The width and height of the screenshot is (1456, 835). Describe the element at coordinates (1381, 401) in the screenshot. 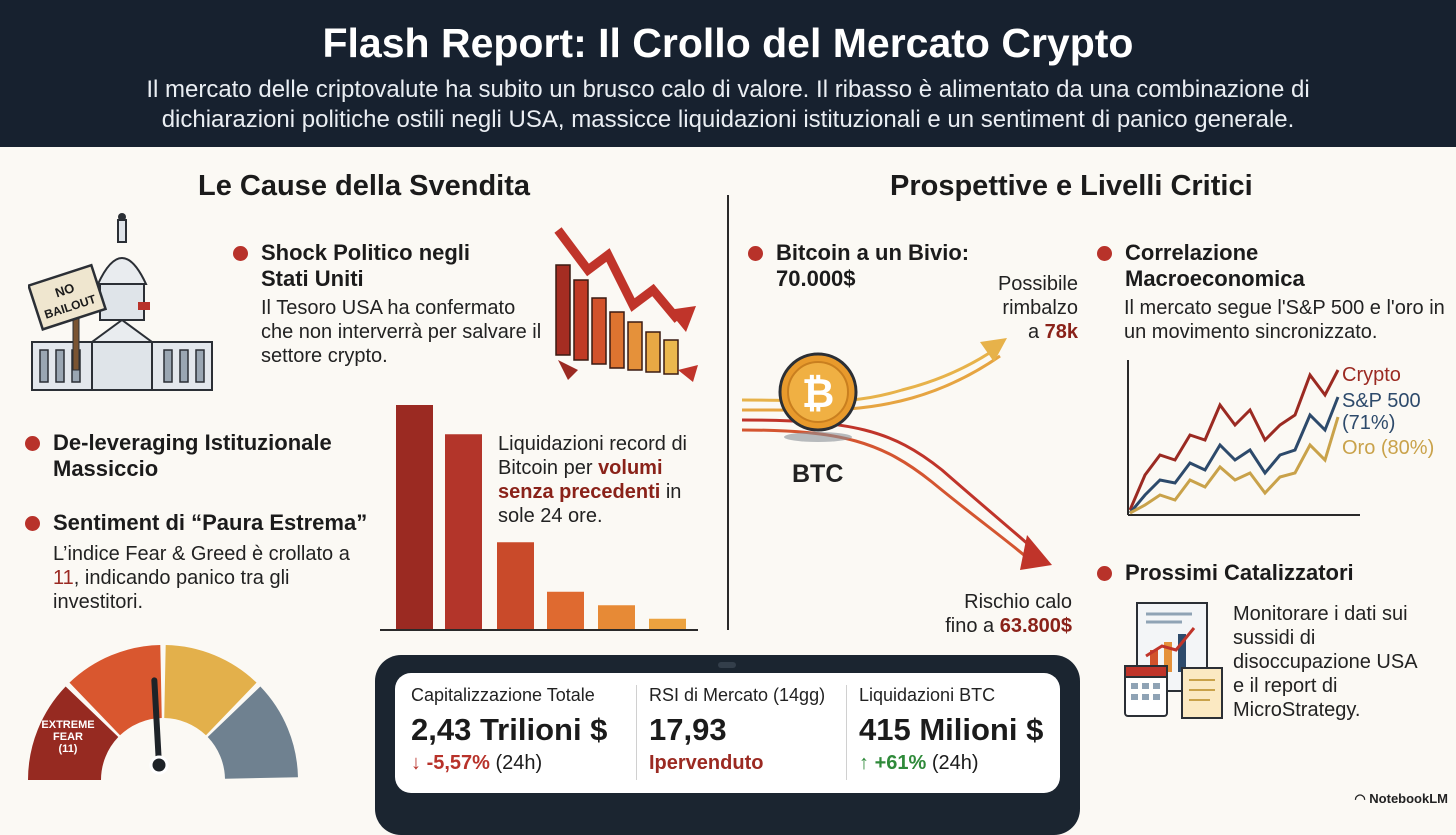

I see `legend-sp500: S&P 500` at that location.